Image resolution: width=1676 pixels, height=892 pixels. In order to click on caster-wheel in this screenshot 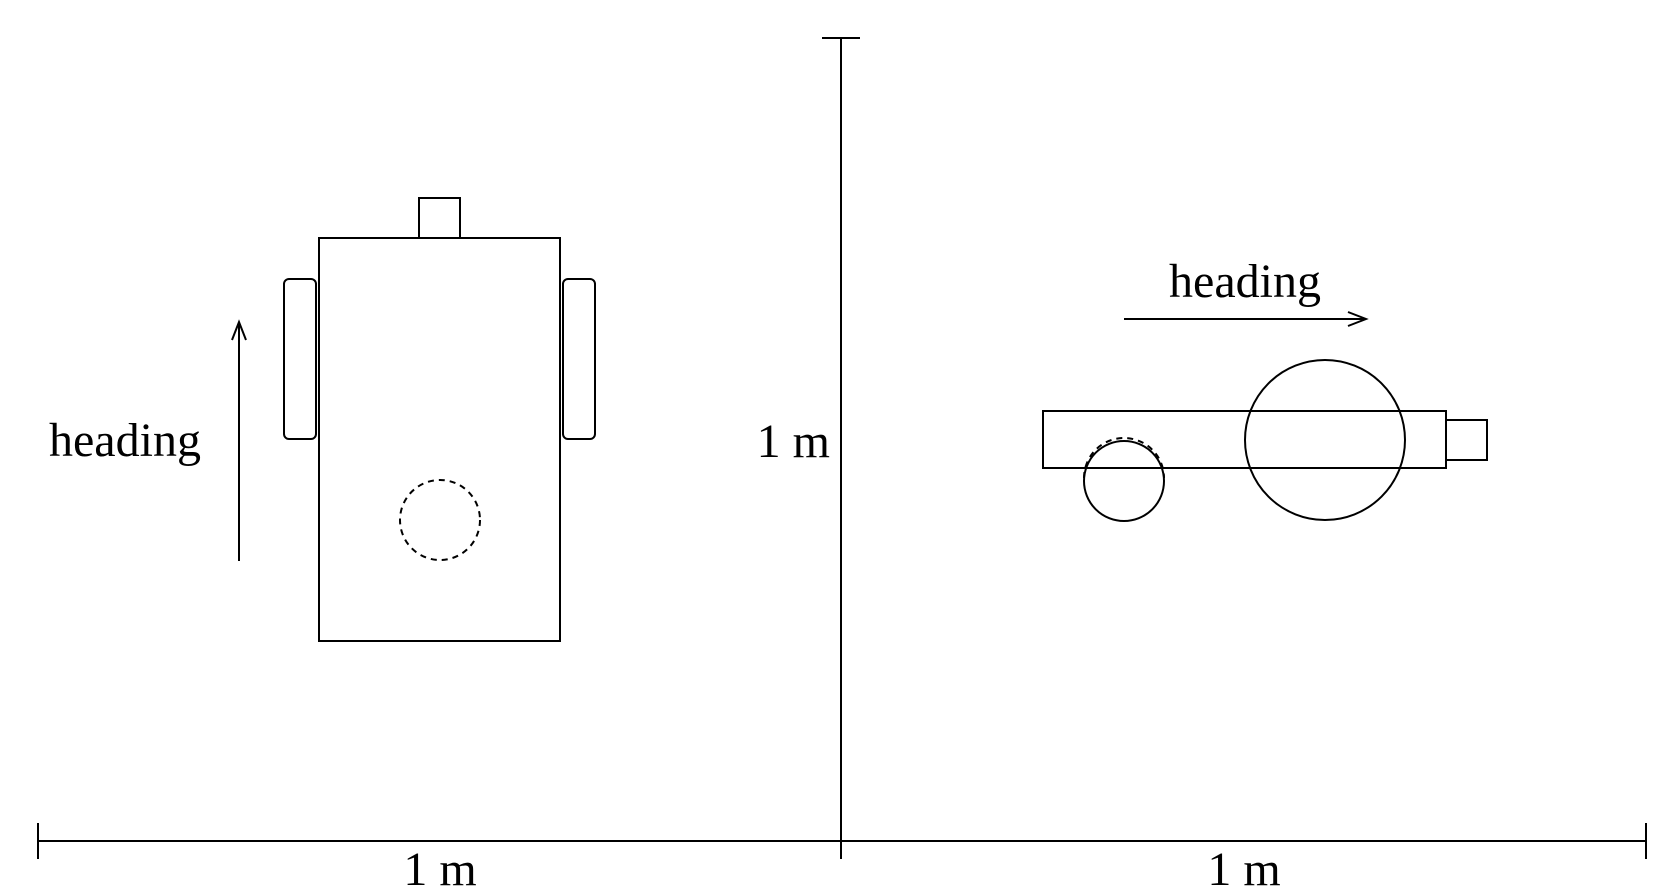, I will do `click(1124, 481)`.